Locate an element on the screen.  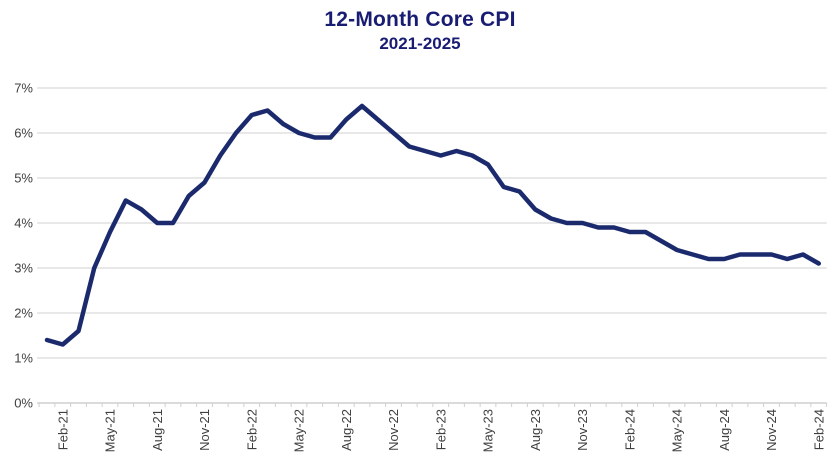
x-tick-label: Aug-22 is located at coordinates (346, 430).